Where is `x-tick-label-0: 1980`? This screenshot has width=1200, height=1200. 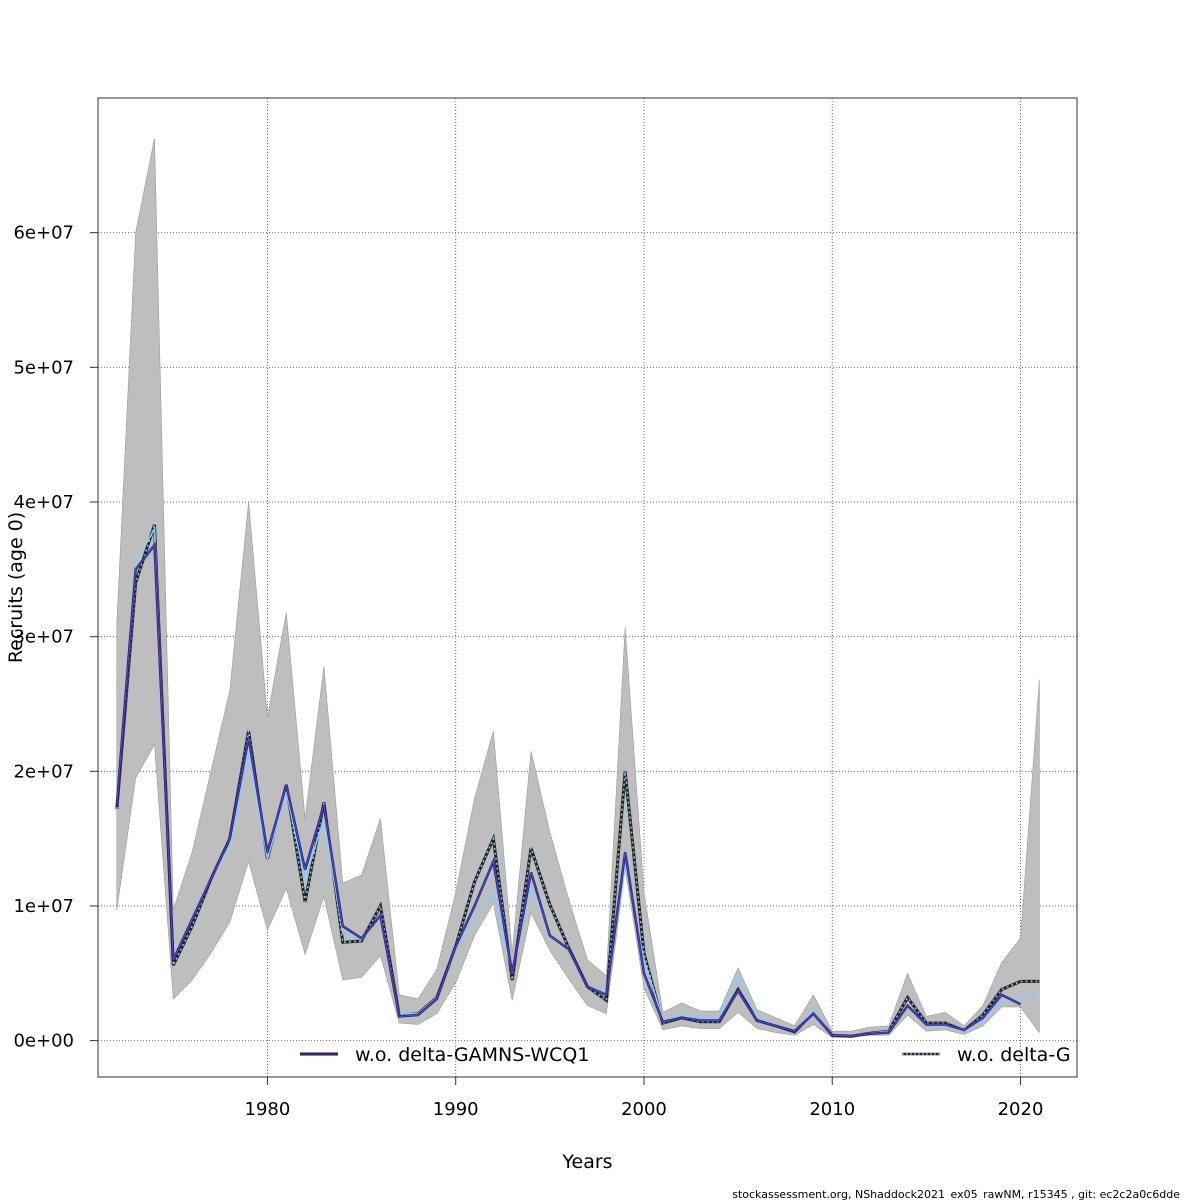
x-tick-label-0: 1980 is located at coordinates (268, 1109).